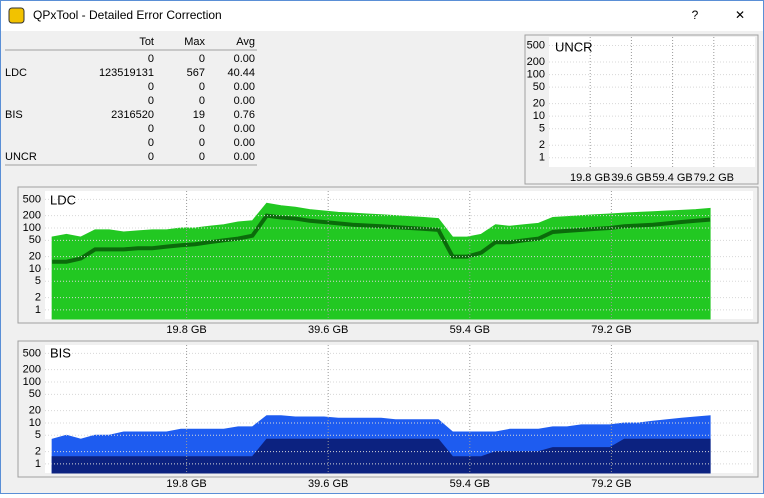  What do you see at coordinates (63, 199) in the screenshot?
I see `chart-title: LDC` at bounding box center [63, 199].